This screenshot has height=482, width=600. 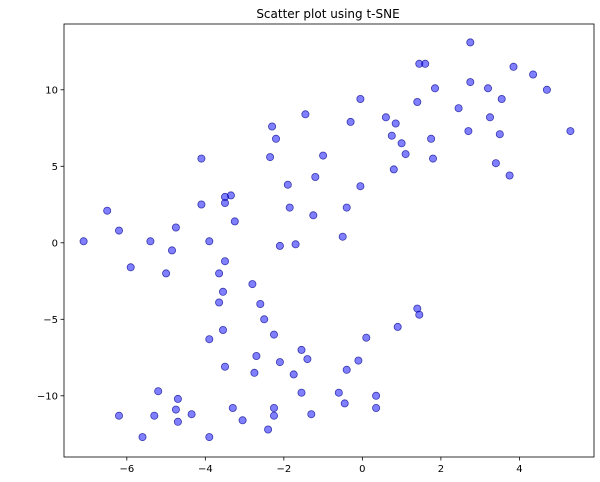 What do you see at coordinates (362, 469) in the screenshot?
I see `x-tick-label: 0` at bounding box center [362, 469].